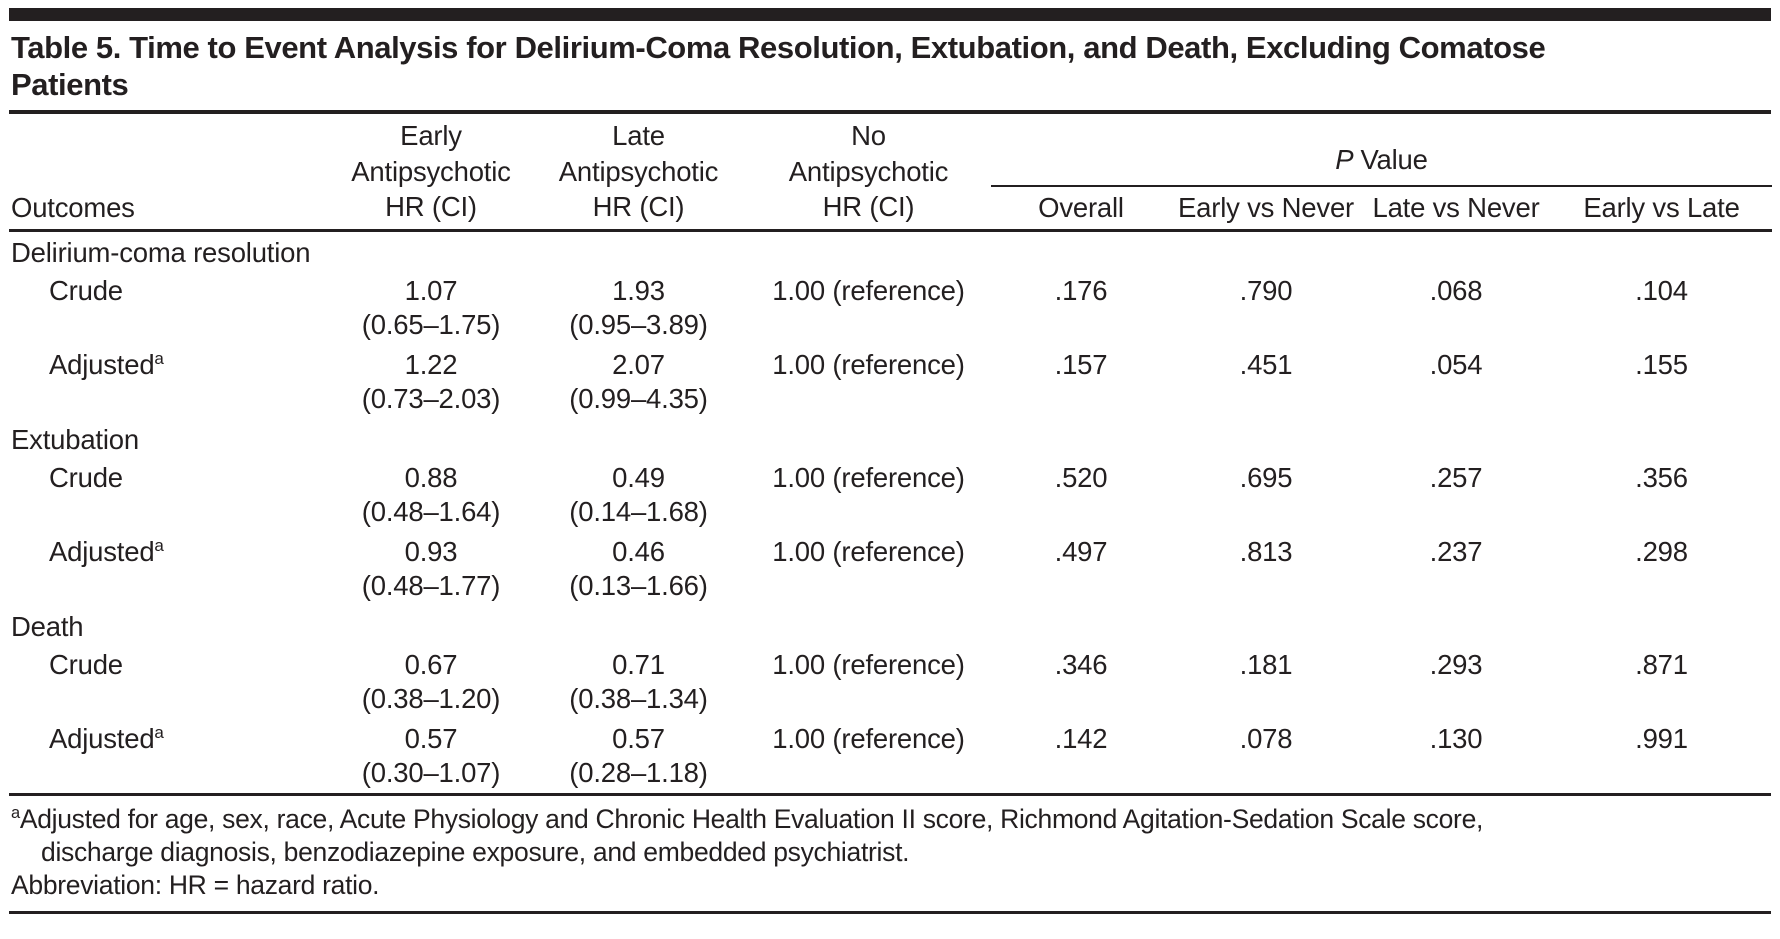 This screenshot has height=939, width=1780. Describe the element at coordinates (1081, 477) in the screenshot. I see `p-value-cell: .520` at that location.